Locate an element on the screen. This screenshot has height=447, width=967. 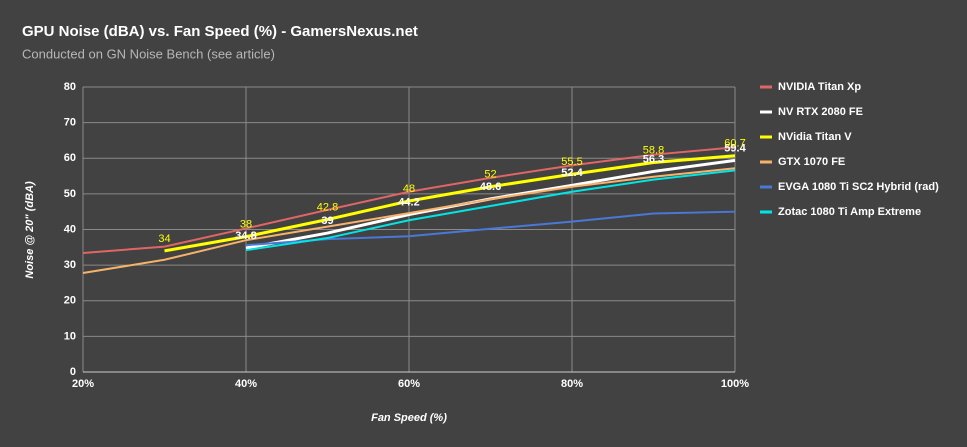
data-label: 52 is located at coordinates (490, 175).